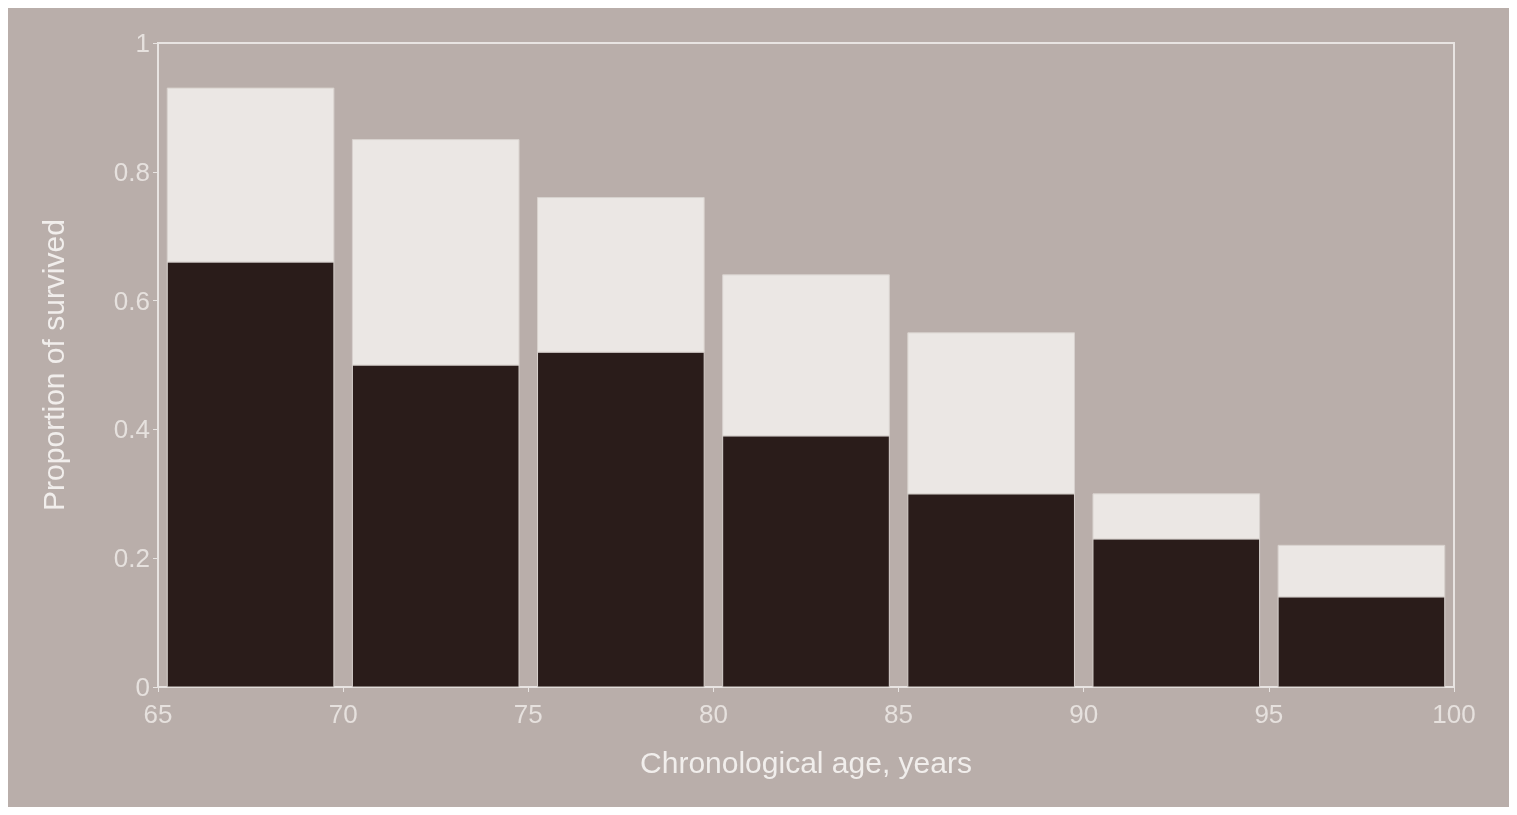 This screenshot has width=1517, height=815. Describe the element at coordinates (53, 365) in the screenshot. I see `y-axis-title: Proportion of survived` at that location.